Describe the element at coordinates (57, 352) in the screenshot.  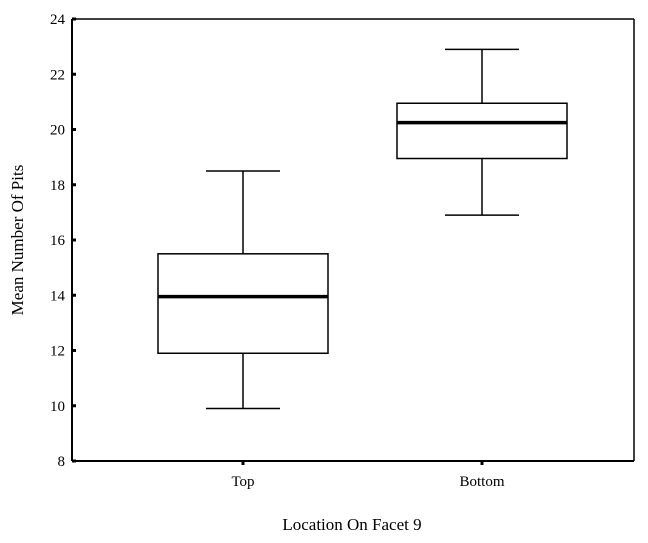
I see `y-tick-label: 12` at that location.